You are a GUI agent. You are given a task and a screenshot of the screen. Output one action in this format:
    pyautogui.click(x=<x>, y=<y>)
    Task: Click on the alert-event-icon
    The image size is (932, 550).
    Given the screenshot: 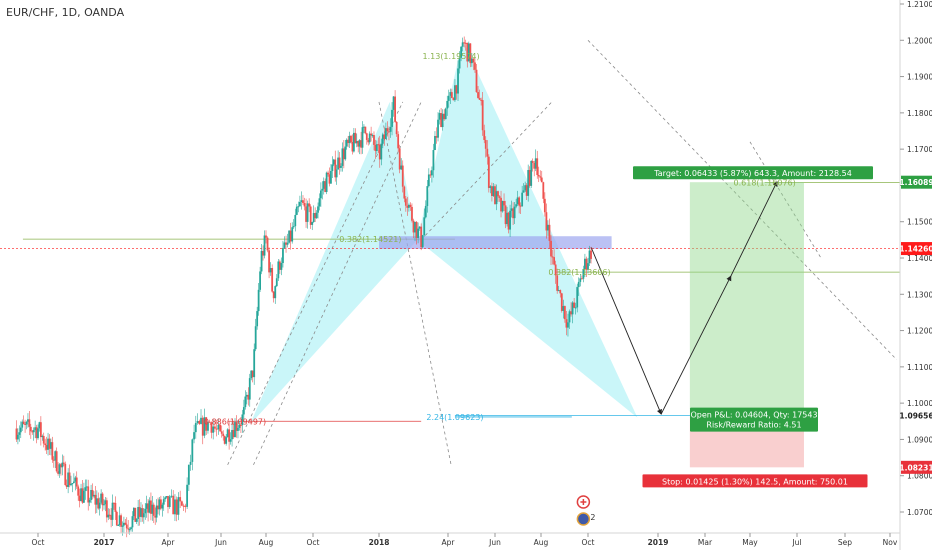 What is the action you would take?
    pyautogui.click(x=583, y=502)
    